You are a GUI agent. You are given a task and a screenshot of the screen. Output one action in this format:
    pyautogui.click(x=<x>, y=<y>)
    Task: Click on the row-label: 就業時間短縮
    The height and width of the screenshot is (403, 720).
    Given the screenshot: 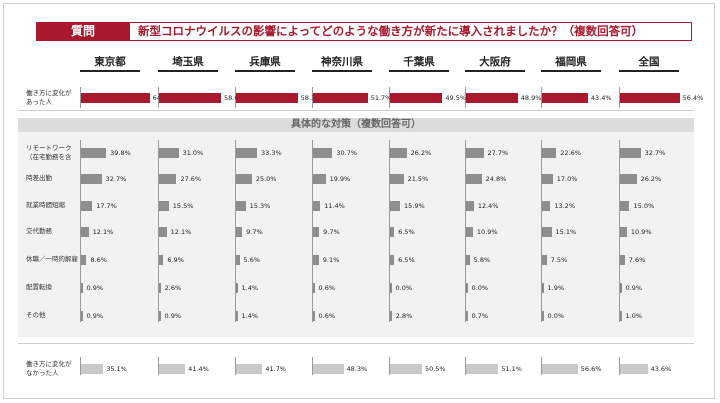 What is the action you would take?
    pyautogui.click(x=45, y=205)
    